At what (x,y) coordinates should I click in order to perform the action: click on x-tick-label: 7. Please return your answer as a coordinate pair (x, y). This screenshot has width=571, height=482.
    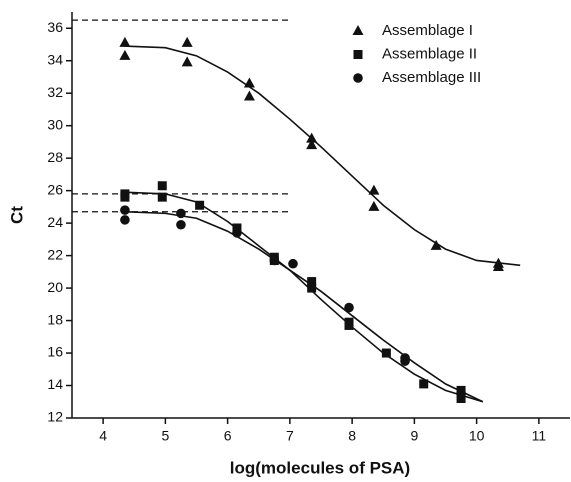
    Looking at the image, I should click on (290, 436).